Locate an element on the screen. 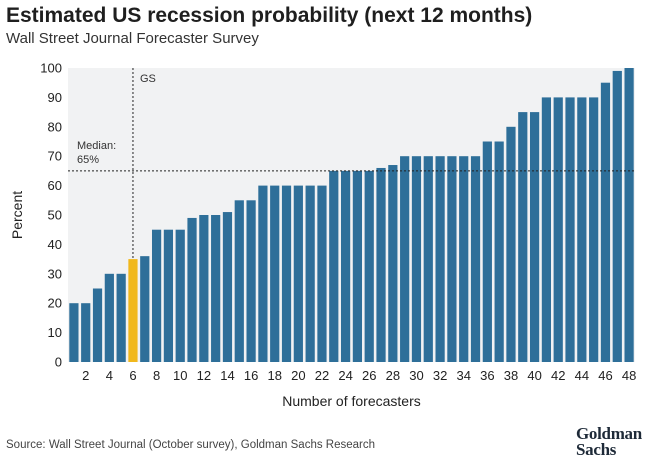  x-tick-label: 42 is located at coordinates (558, 375).